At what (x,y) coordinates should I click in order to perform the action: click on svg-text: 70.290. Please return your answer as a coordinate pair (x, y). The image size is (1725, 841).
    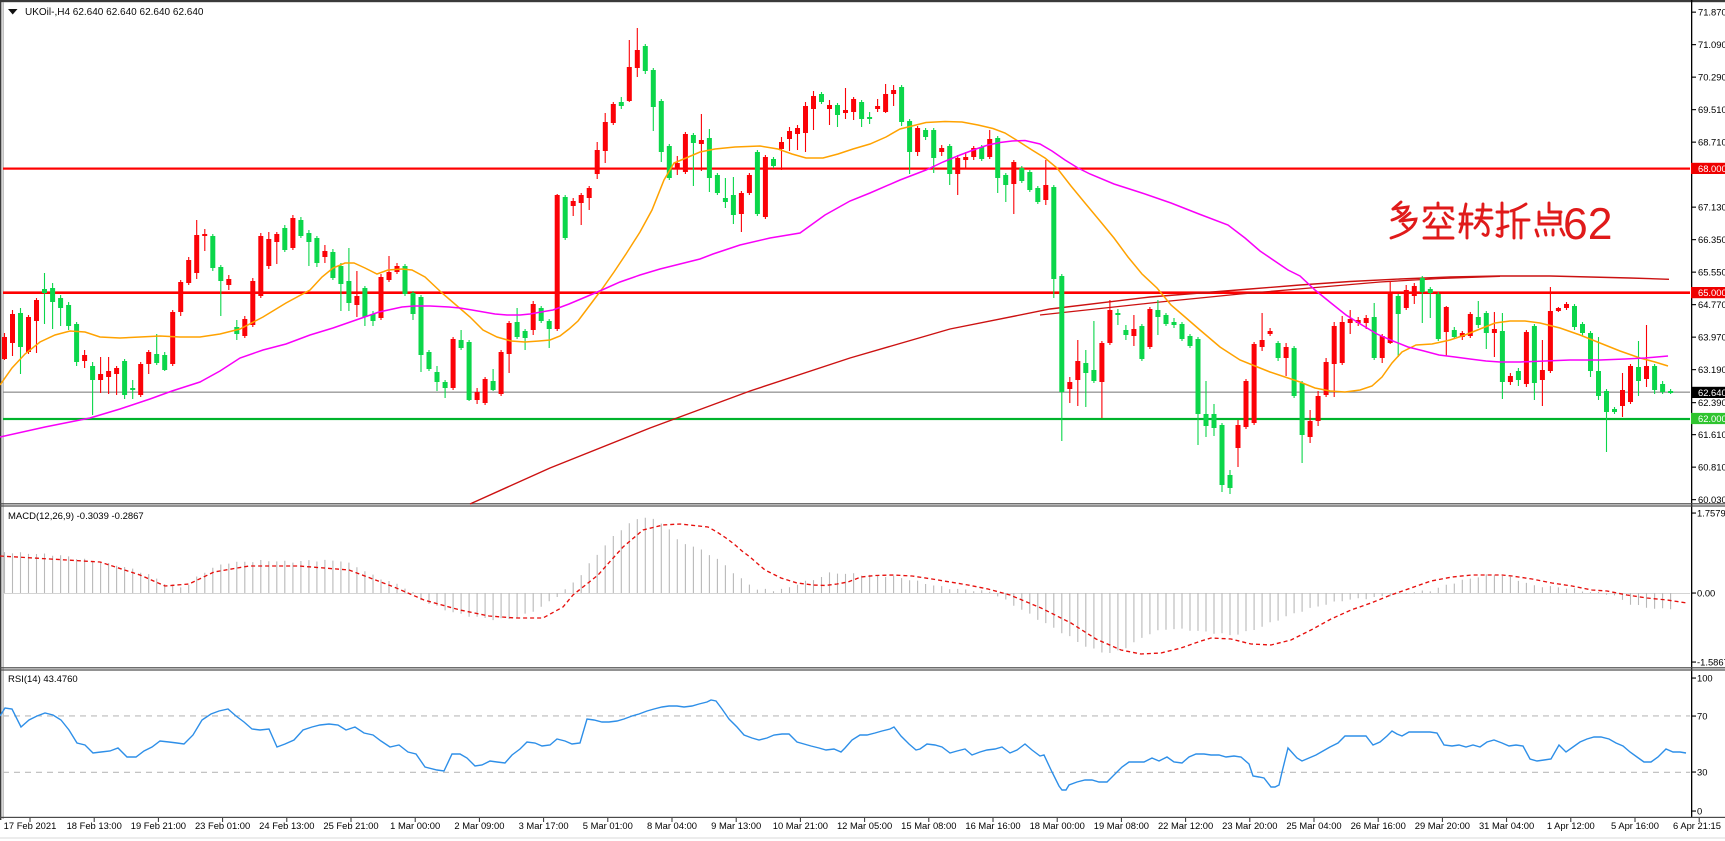
    Looking at the image, I should click on (1711, 77).